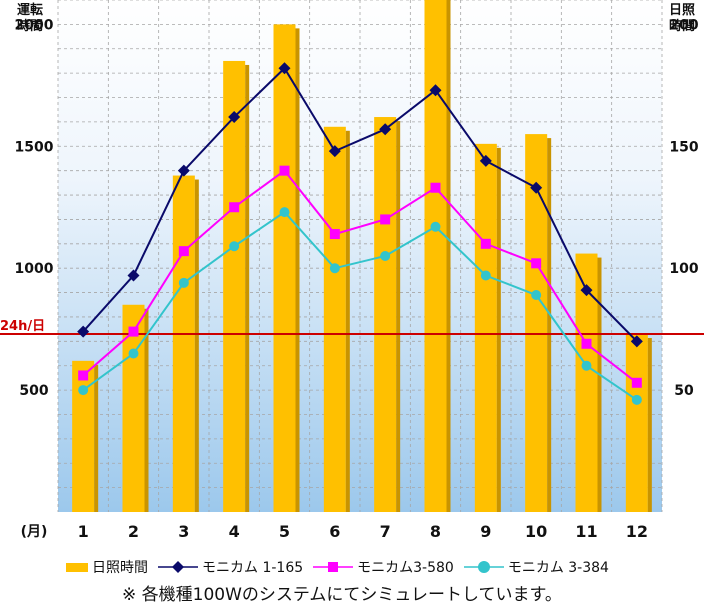  I want to click on legend-label-series-1: モニカム 1-165, so click(253, 568).